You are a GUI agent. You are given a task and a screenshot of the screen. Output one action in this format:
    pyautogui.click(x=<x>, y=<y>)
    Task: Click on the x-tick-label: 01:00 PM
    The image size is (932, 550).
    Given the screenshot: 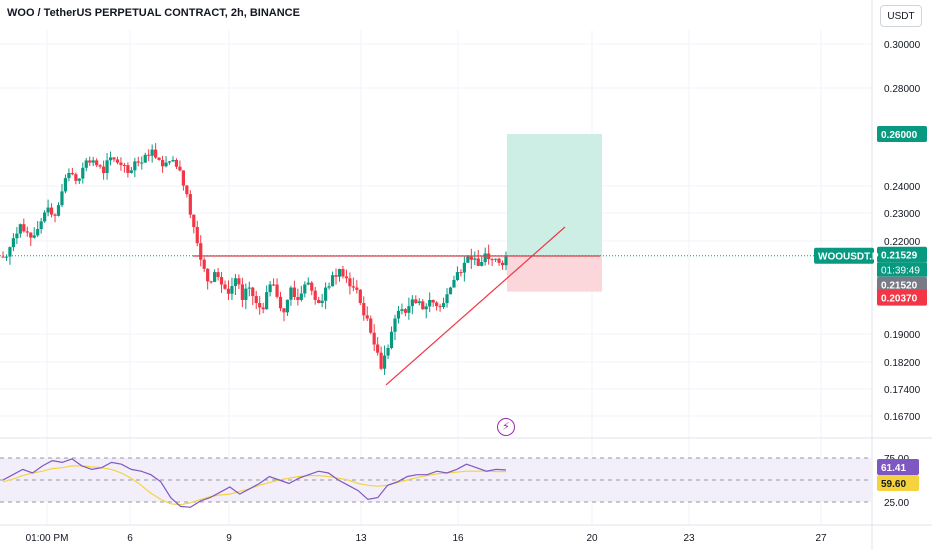 What is the action you would take?
    pyautogui.click(x=47, y=538)
    